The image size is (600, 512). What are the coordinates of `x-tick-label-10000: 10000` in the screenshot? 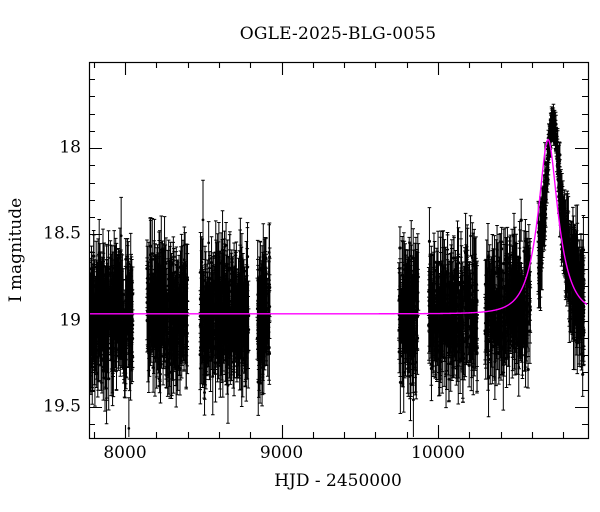 It's located at (438, 453).